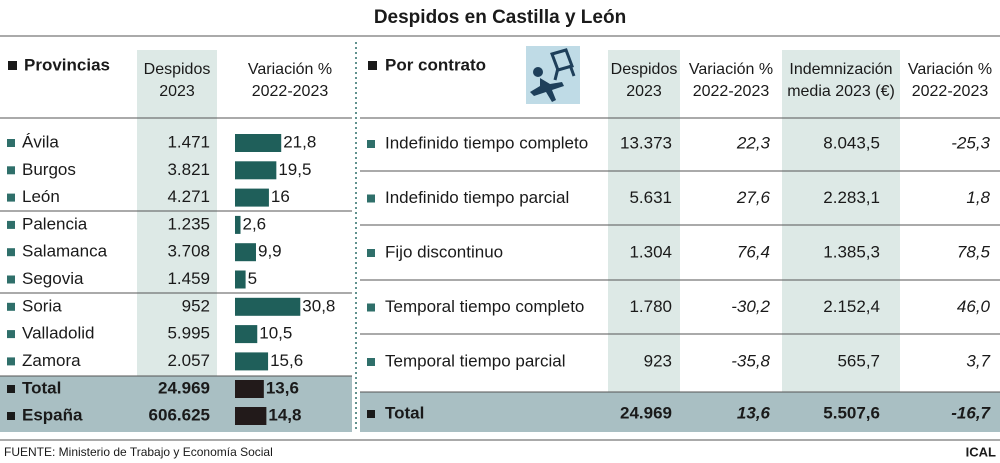 The height and width of the screenshot is (463, 1000). I want to click on cell: 76,4, so click(753, 251).